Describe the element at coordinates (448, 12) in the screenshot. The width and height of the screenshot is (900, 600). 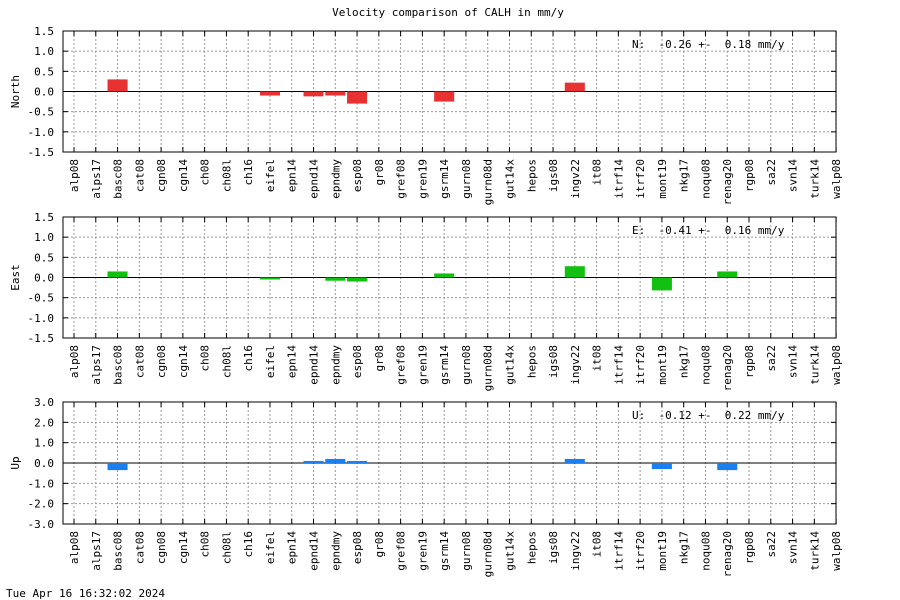
I see `chart-title: Velocity comparison of CALH in mm/y` at that location.